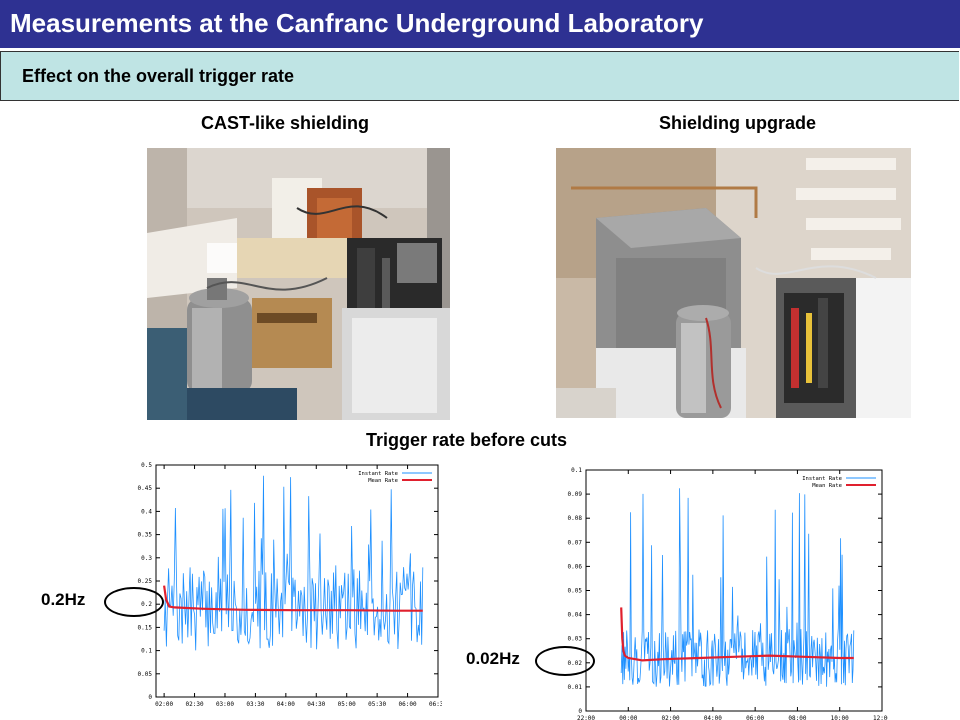 Image resolution: width=960 pixels, height=720 pixels. Describe the element at coordinates (575, 518) in the screenshot. I see `y-tick-label: 0.08` at that location.